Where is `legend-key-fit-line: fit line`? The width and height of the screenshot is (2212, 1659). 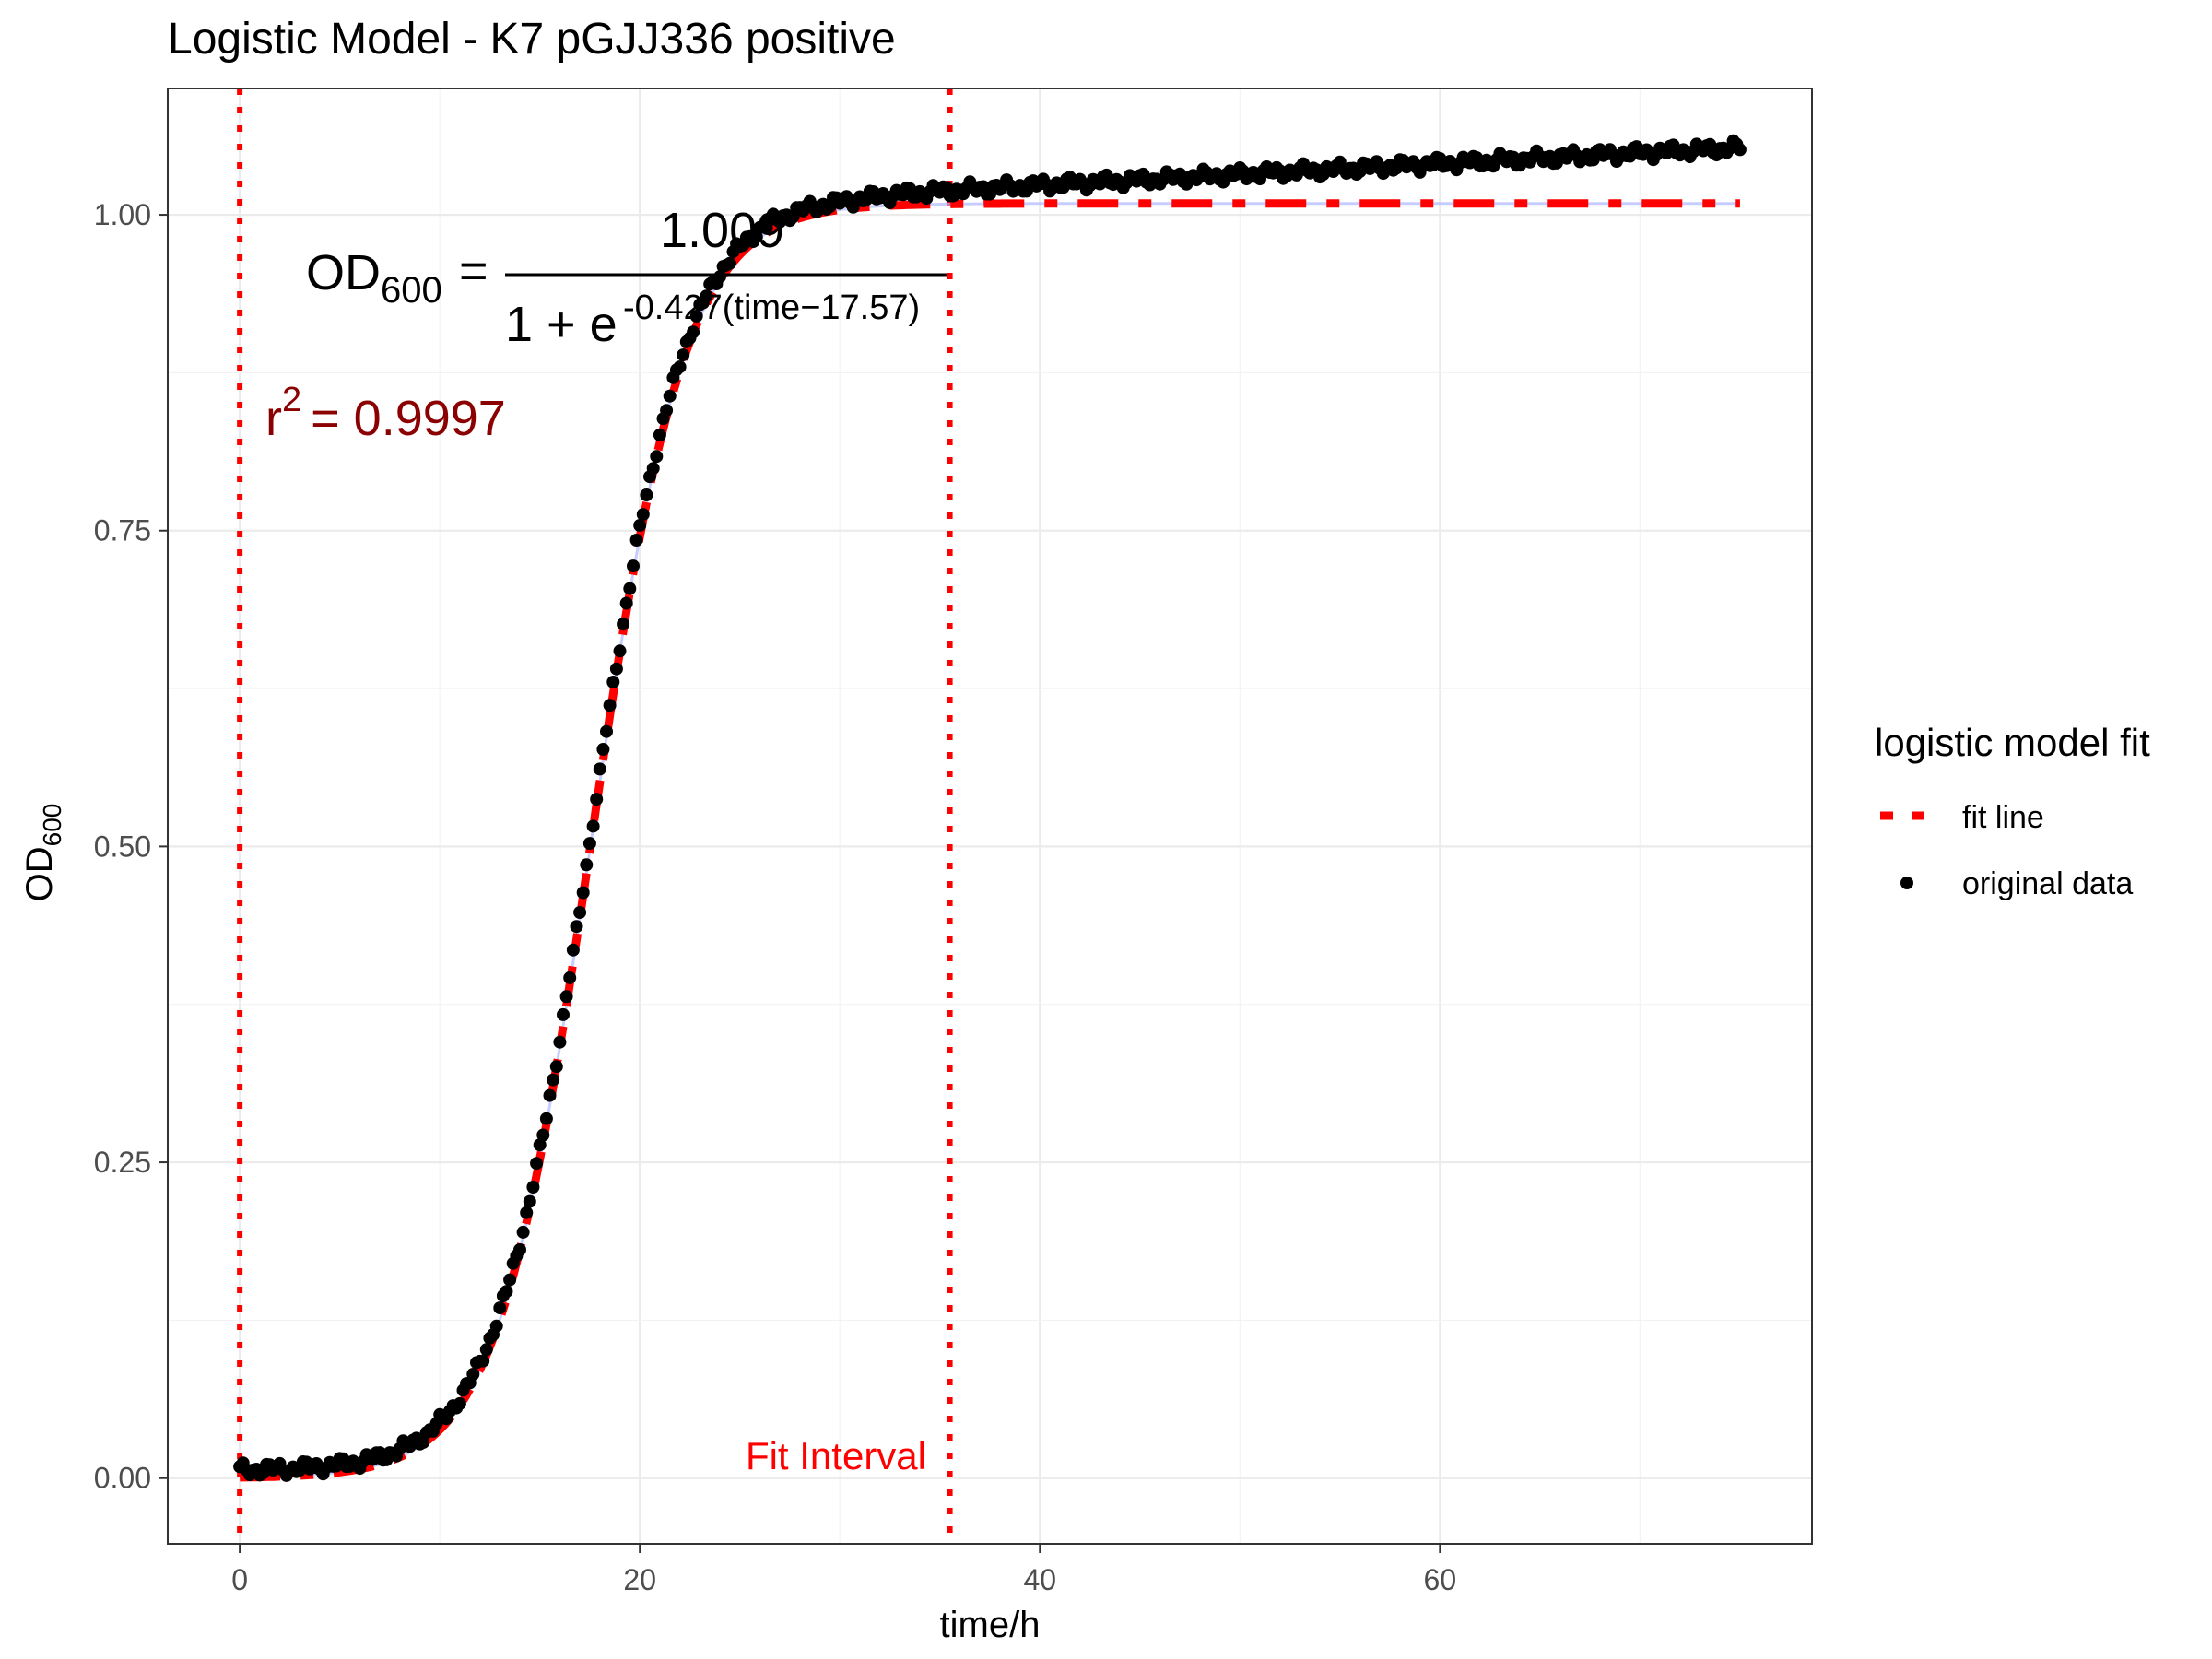
legend-key-fit-line: fit line is located at coordinates (1962, 817).